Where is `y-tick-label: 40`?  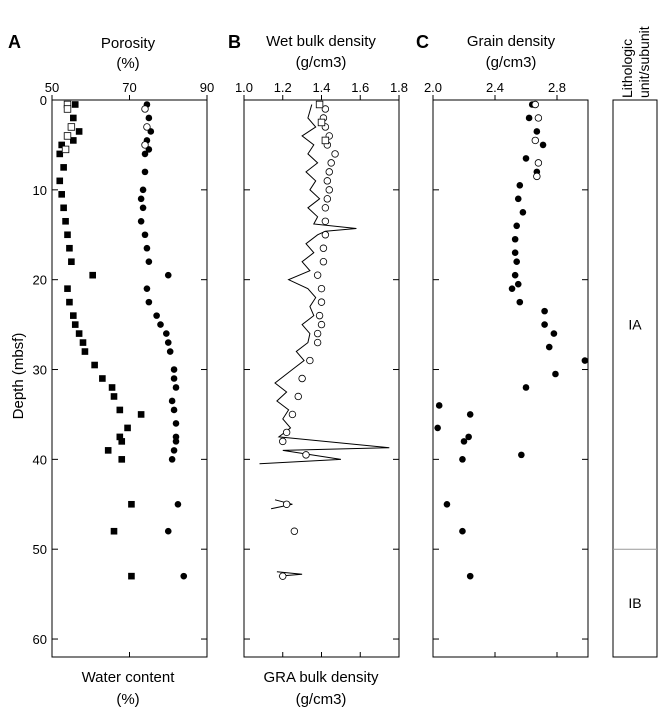 y-tick-label: 40 is located at coordinates (40, 459).